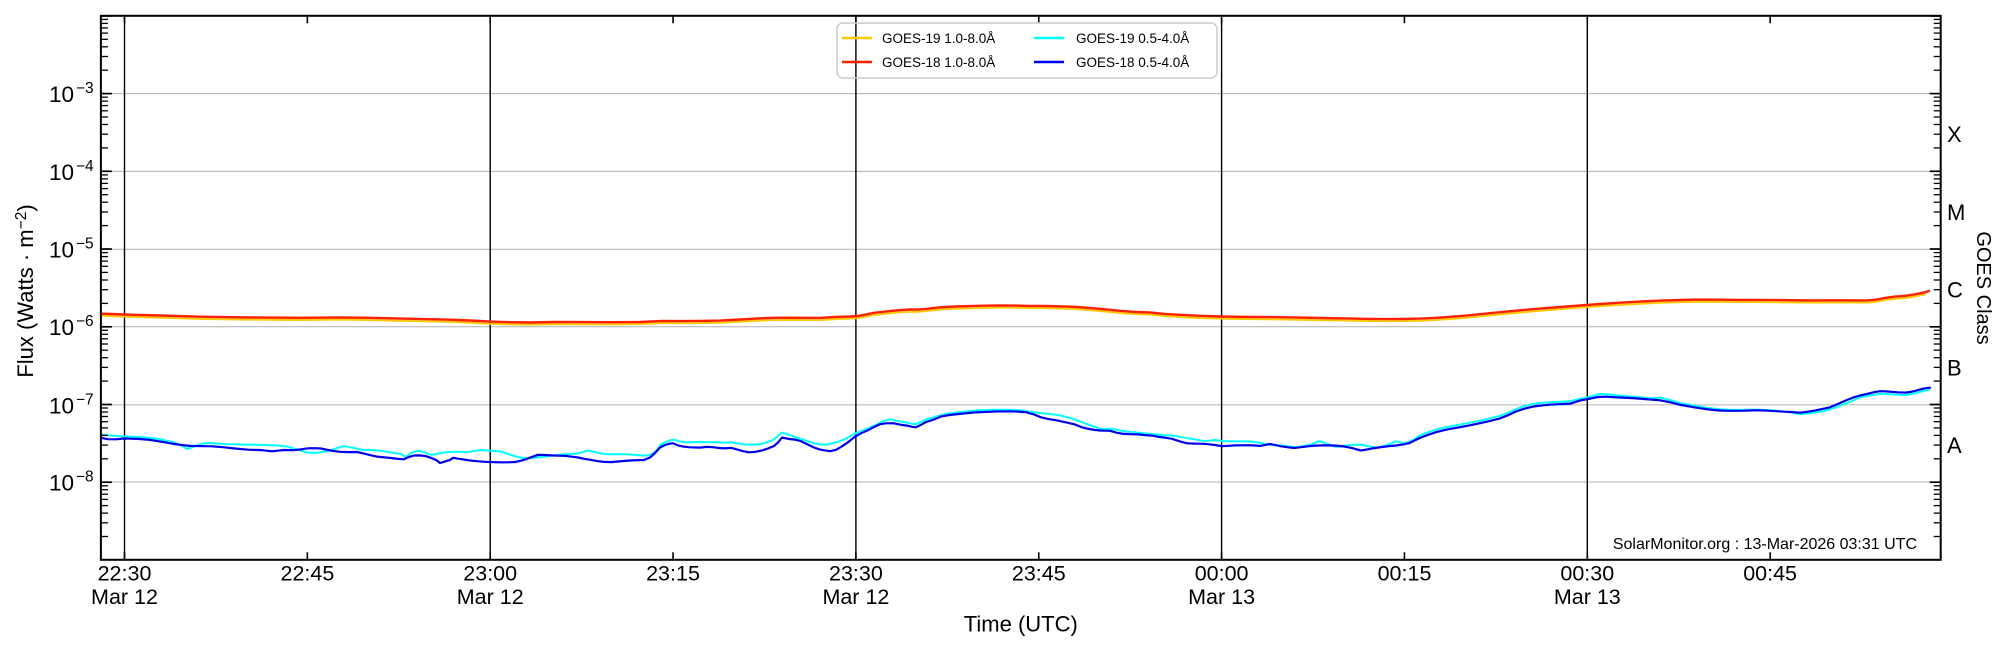  I want to click on svg-text:SolarMonitor.org : 13-Mar-2026: SolarMonitor.org : 13-Mar-2026 03:31 UTC, so click(1765, 544).